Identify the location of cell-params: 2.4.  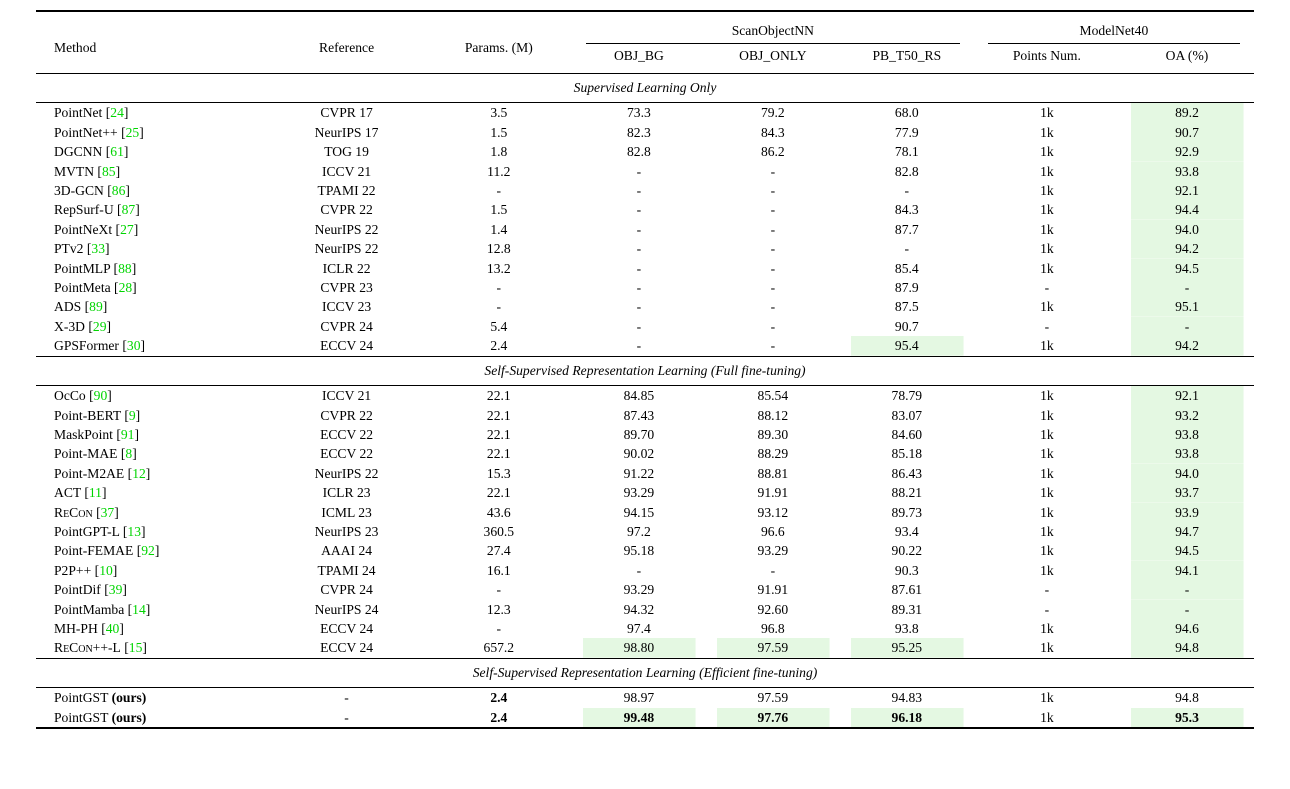
(499, 698).